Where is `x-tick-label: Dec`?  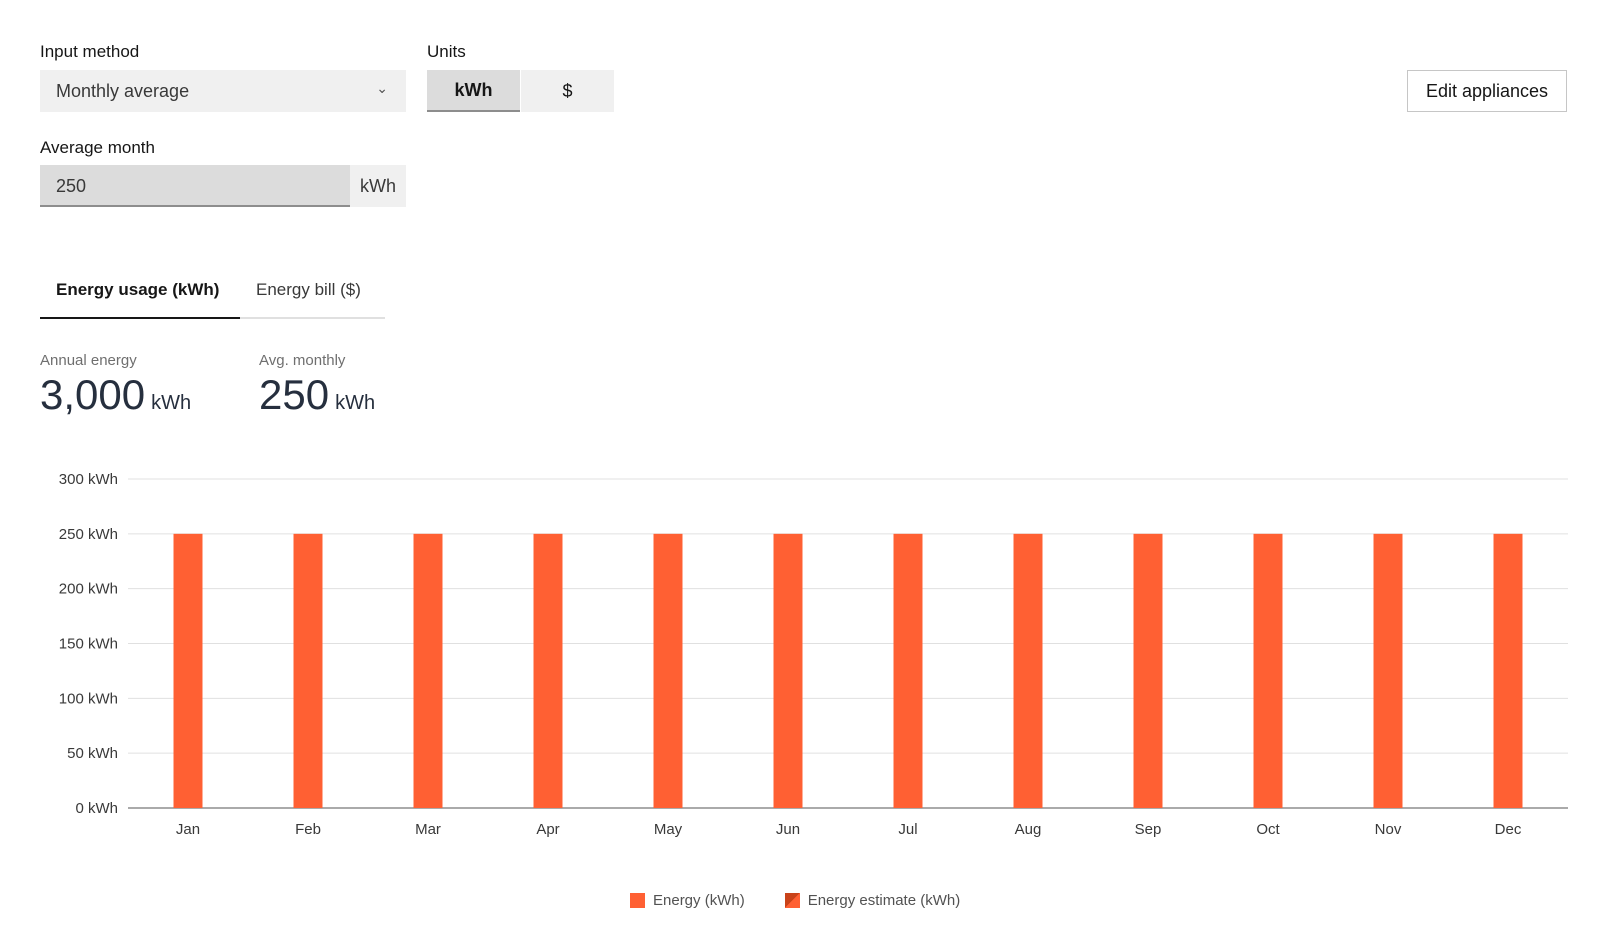
x-tick-label: Dec is located at coordinates (1508, 829).